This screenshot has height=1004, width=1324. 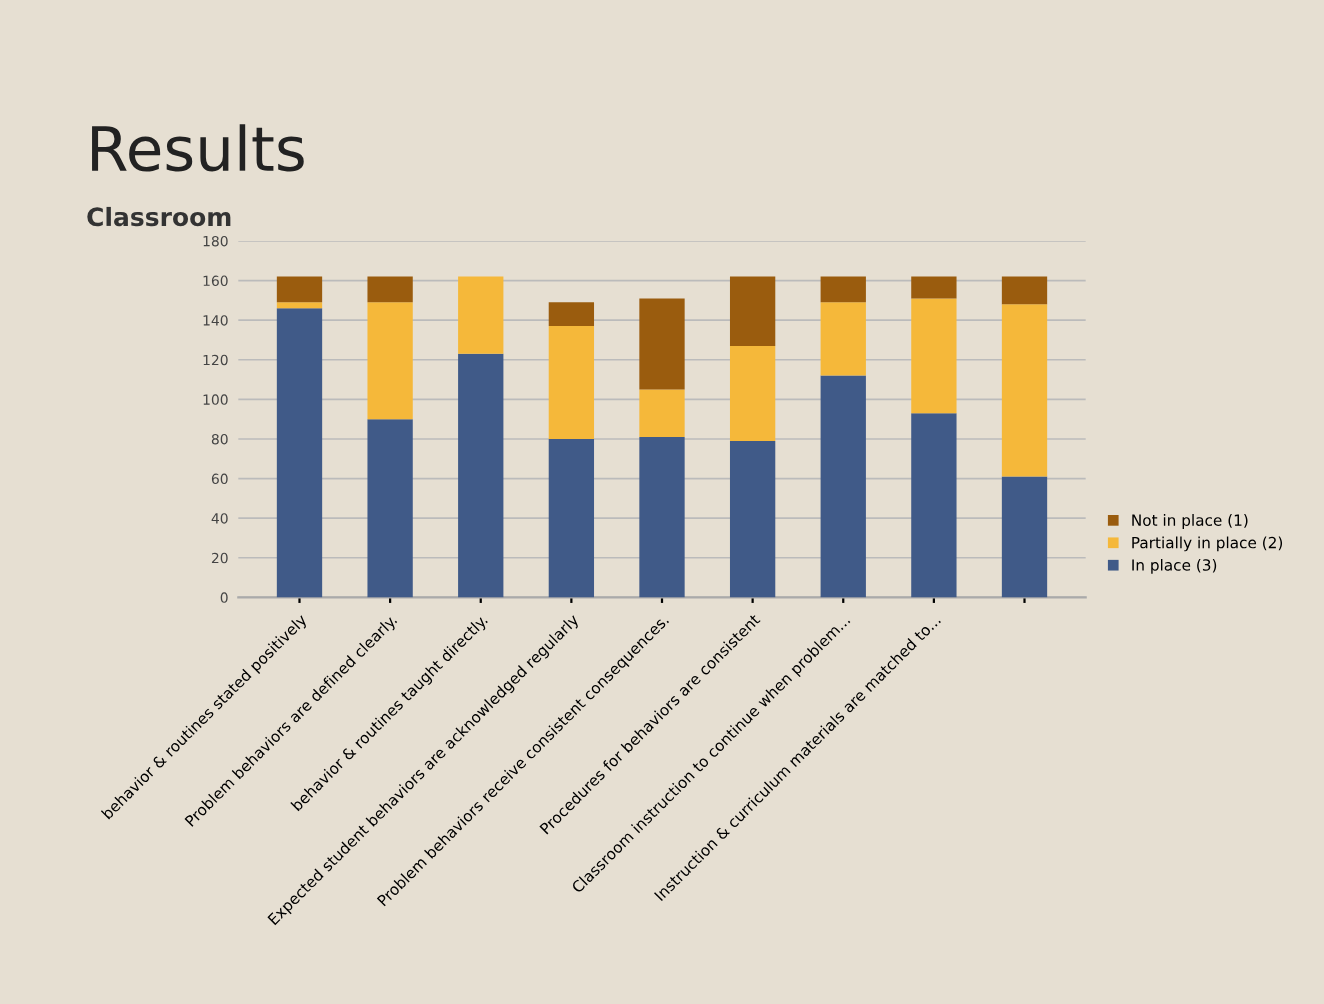 What do you see at coordinates (159, 216) in the screenshot?
I see `chart-subtitle: Classroom` at bounding box center [159, 216].